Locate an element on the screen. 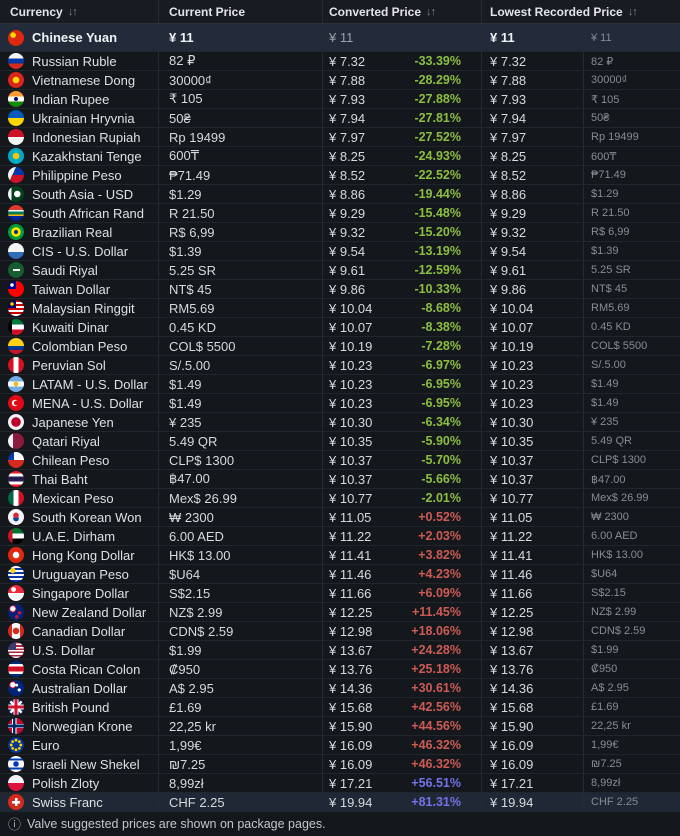 The height and width of the screenshot is (836, 680). lowest-recorded-price-original: 600₸ is located at coordinates (631, 156).